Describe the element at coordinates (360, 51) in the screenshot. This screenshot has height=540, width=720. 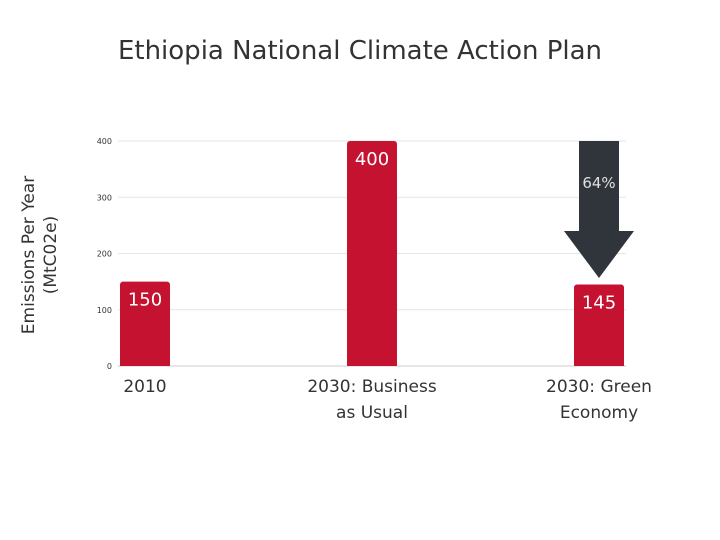
I see `chart-title: Ethiopia National Climate Action Plan` at that location.